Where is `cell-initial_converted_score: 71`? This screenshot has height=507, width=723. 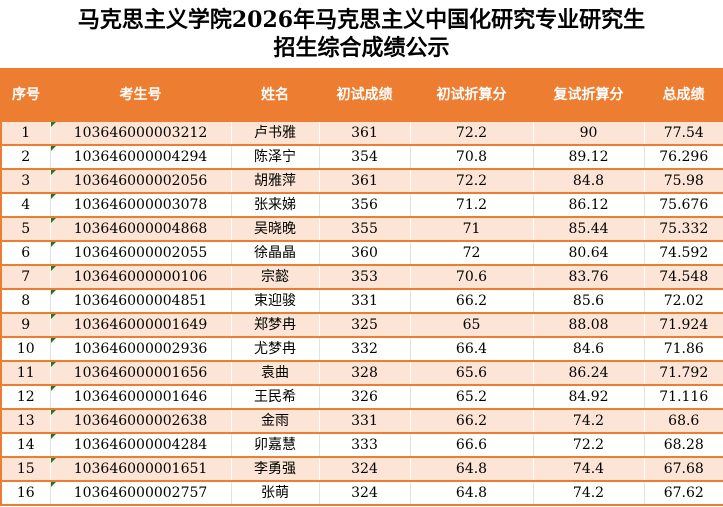
cell-initial_converted_score: 71 is located at coordinates (471, 229).